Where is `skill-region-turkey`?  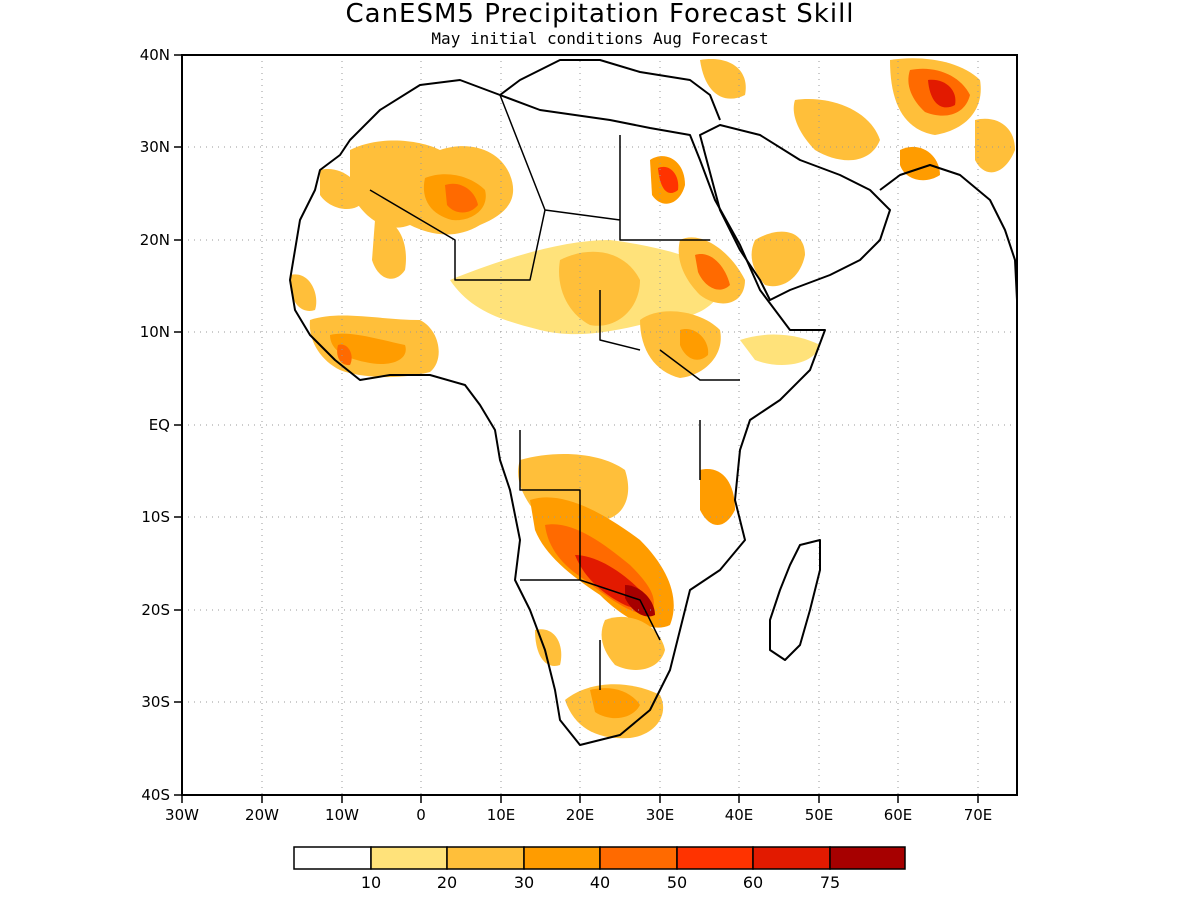 skill-region-turkey is located at coordinates (723, 79).